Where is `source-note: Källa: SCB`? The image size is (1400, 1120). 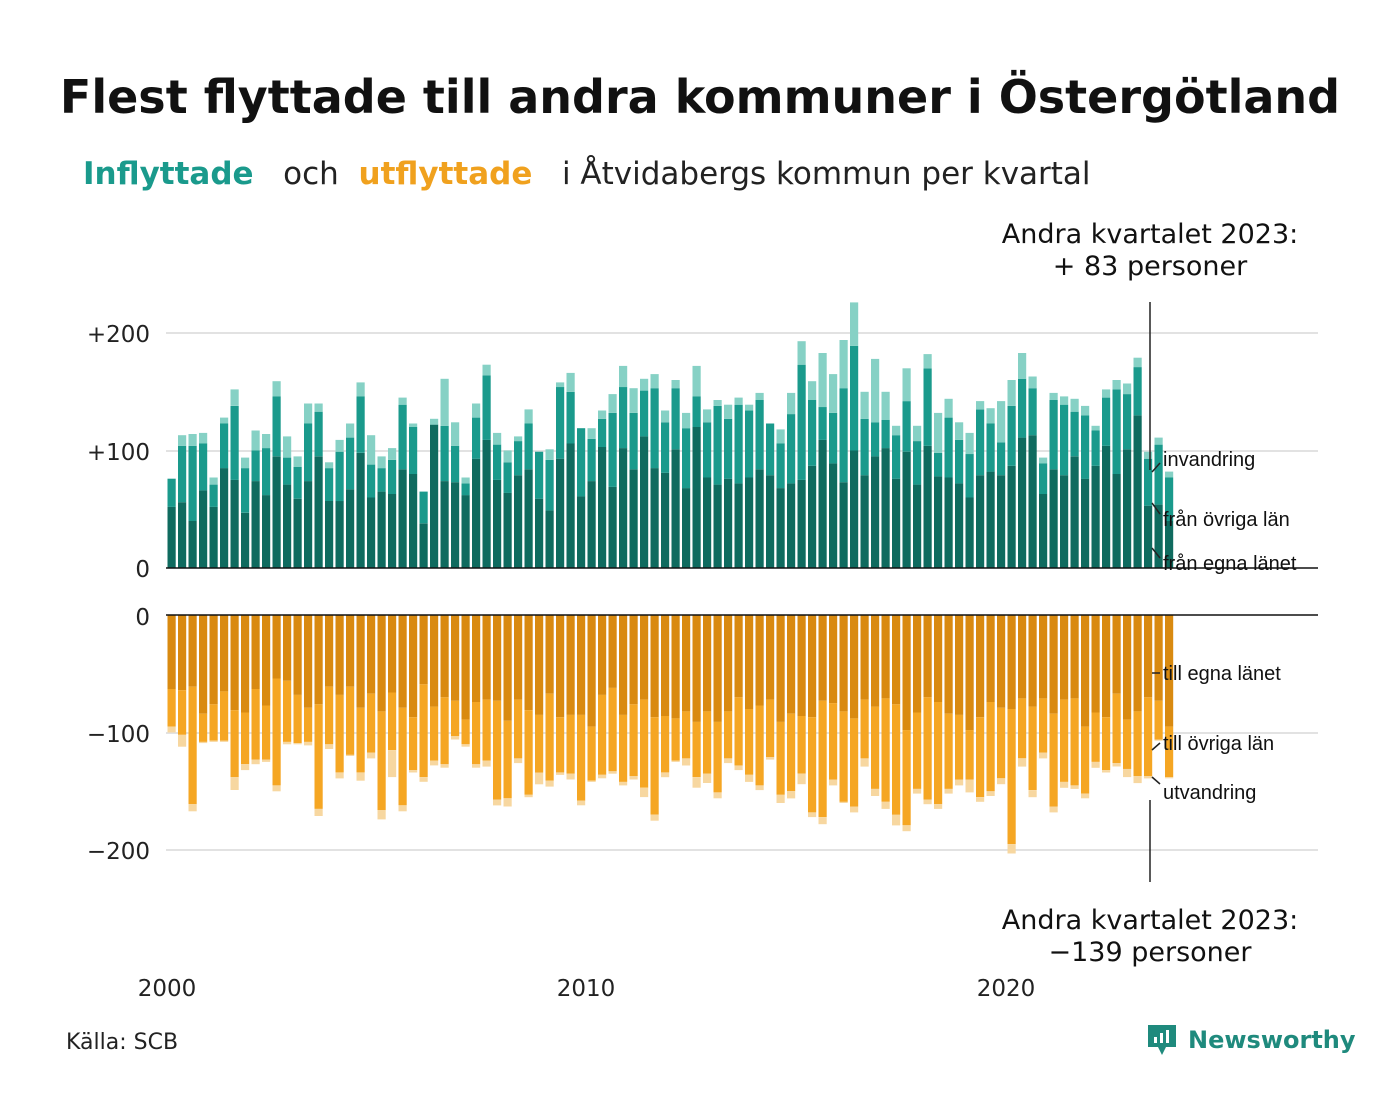
source-note: Källa: SCB is located at coordinates (122, 1042).